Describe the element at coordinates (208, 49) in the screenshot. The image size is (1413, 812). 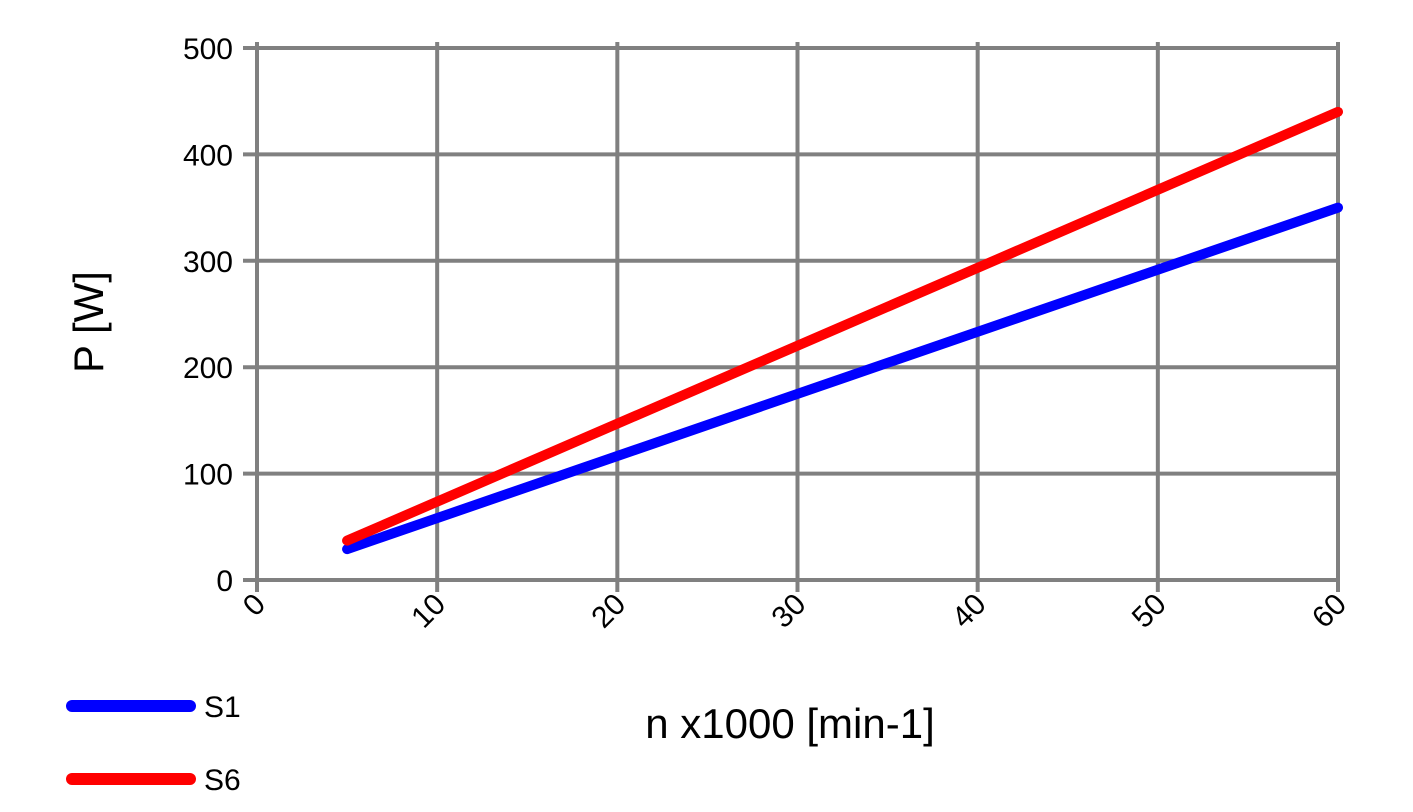
I see `y-tick-label: 500` at that location.